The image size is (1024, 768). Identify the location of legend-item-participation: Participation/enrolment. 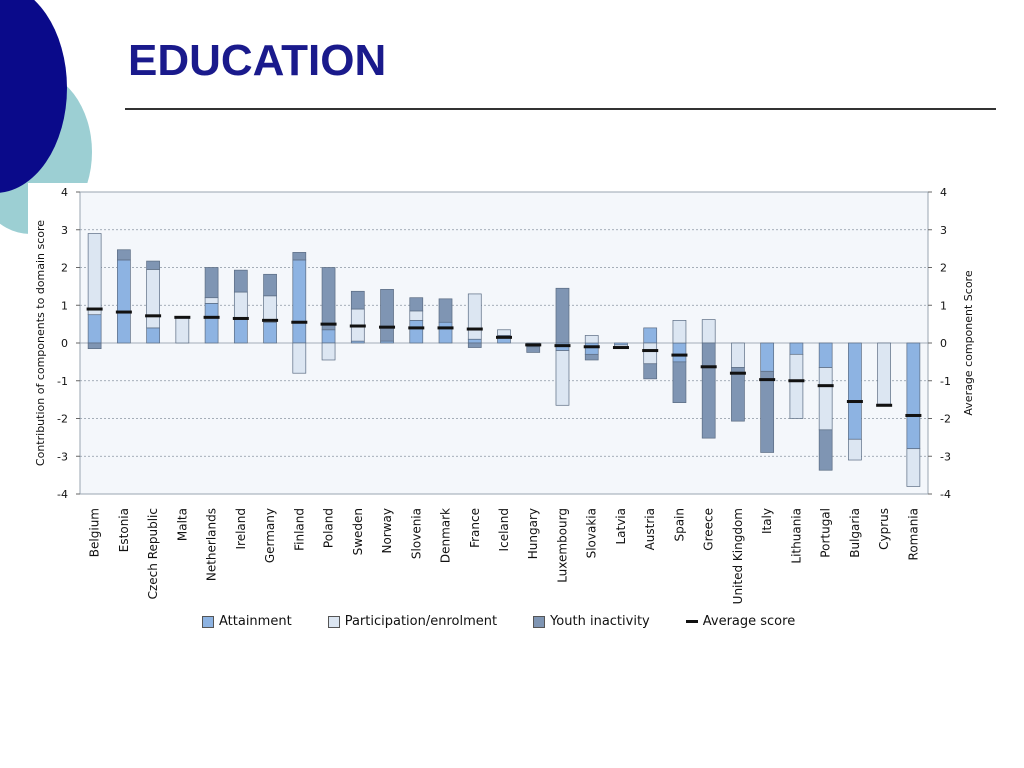
(412, 621).